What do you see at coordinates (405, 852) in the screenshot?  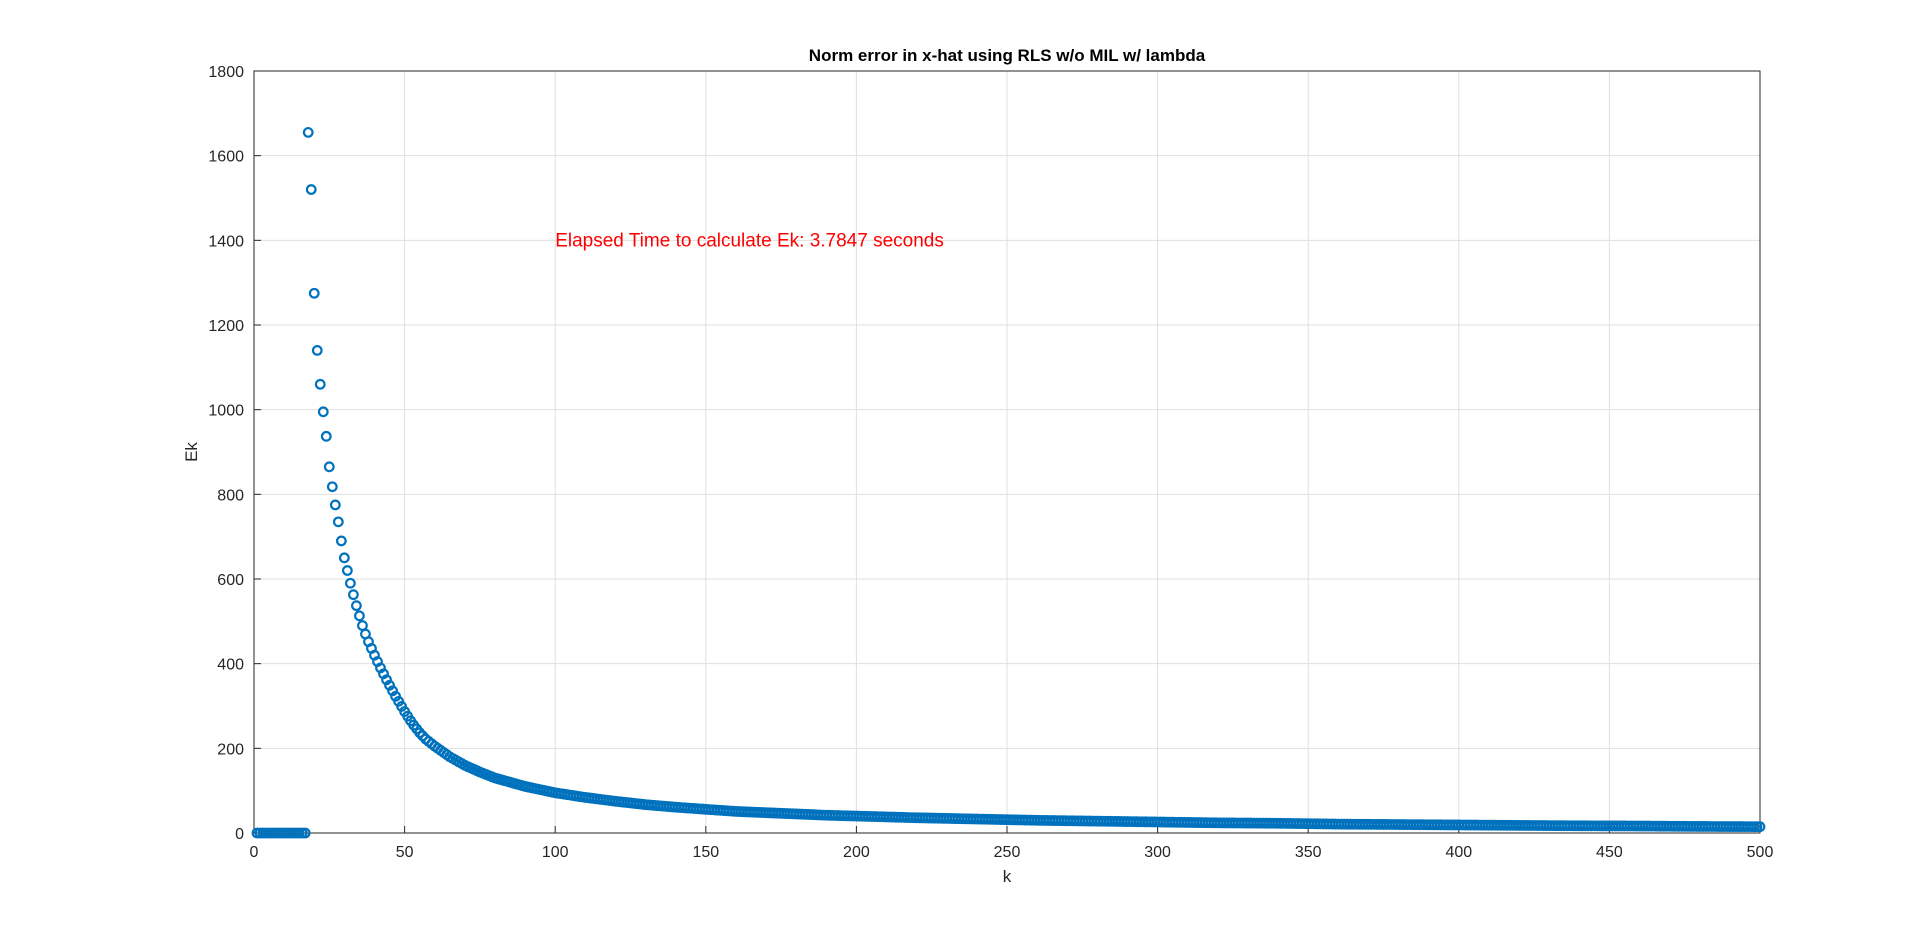 I see `x-tick-label: 50` at bounding box center [405, 852].